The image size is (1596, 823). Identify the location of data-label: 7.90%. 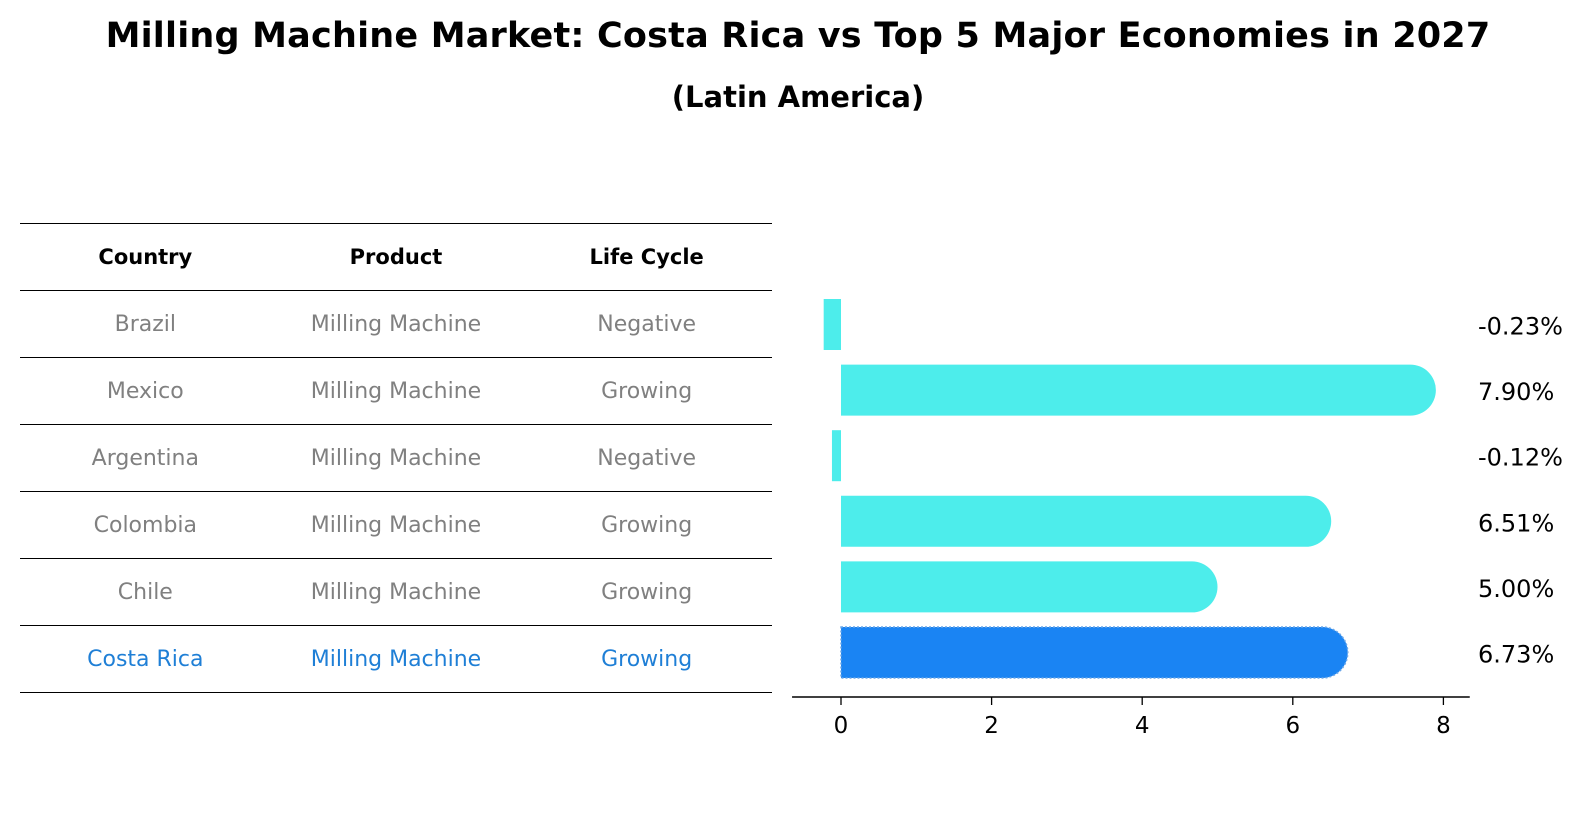
(1516, 392).